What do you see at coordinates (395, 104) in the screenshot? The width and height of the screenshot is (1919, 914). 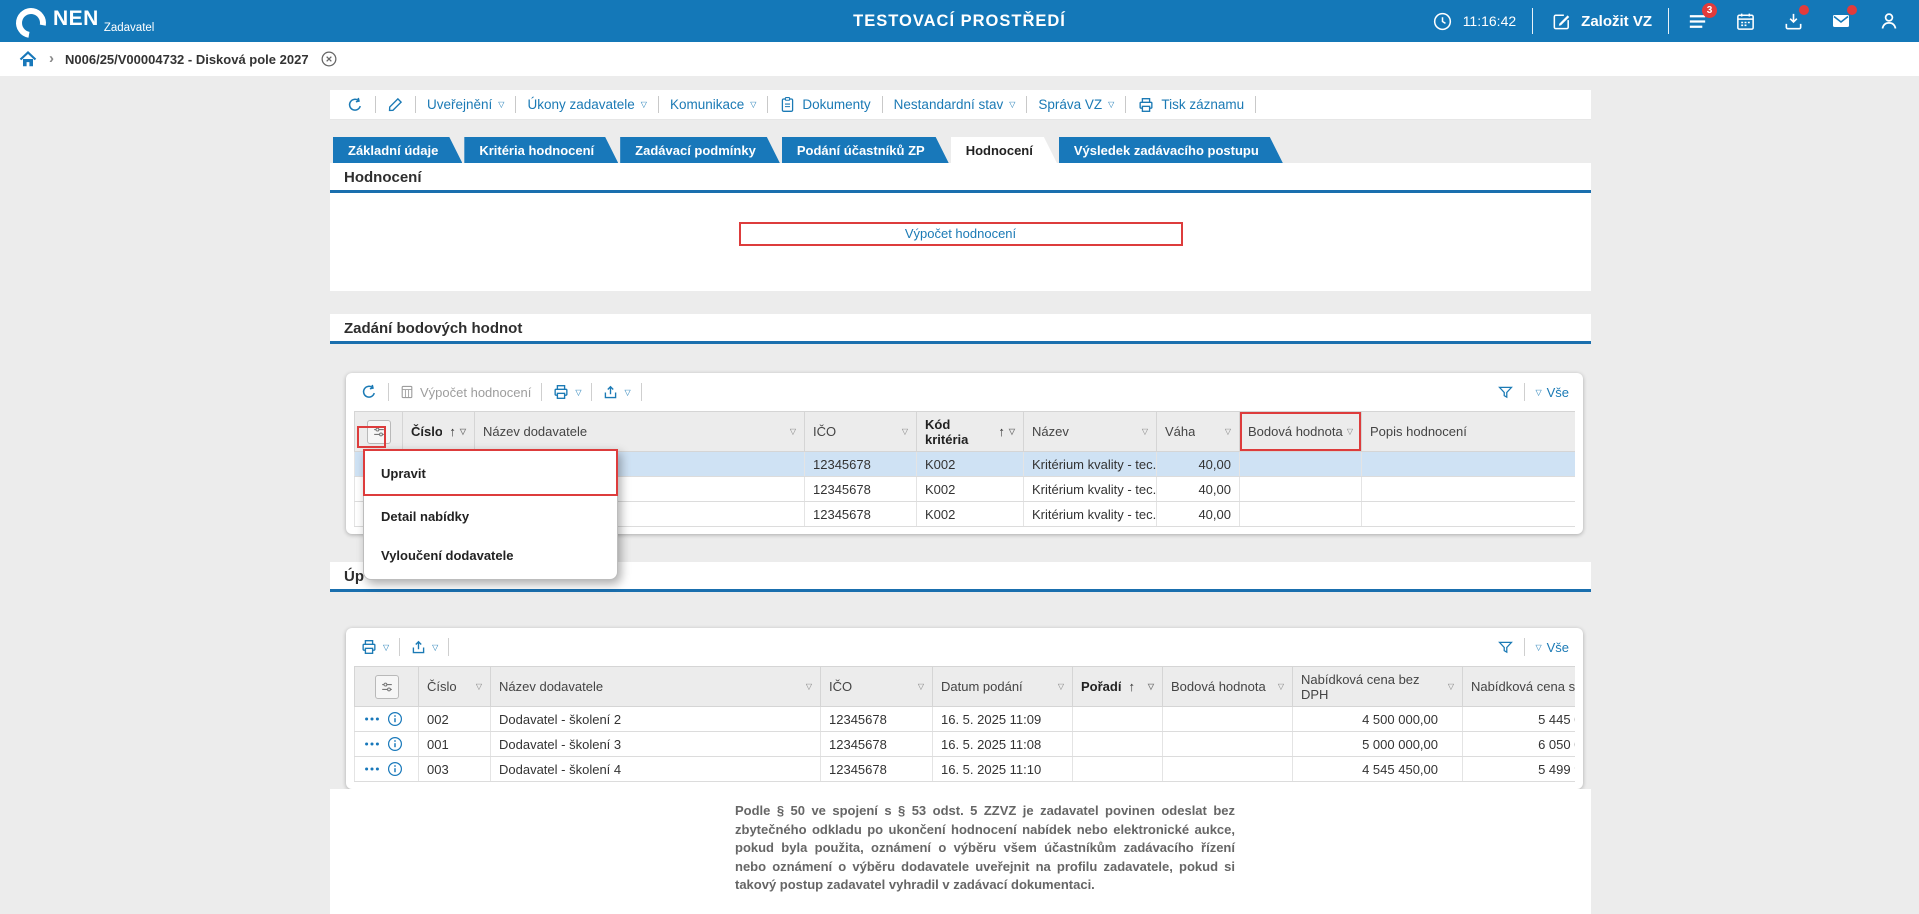 I see `edit-button` at bounding box center [395, 104].